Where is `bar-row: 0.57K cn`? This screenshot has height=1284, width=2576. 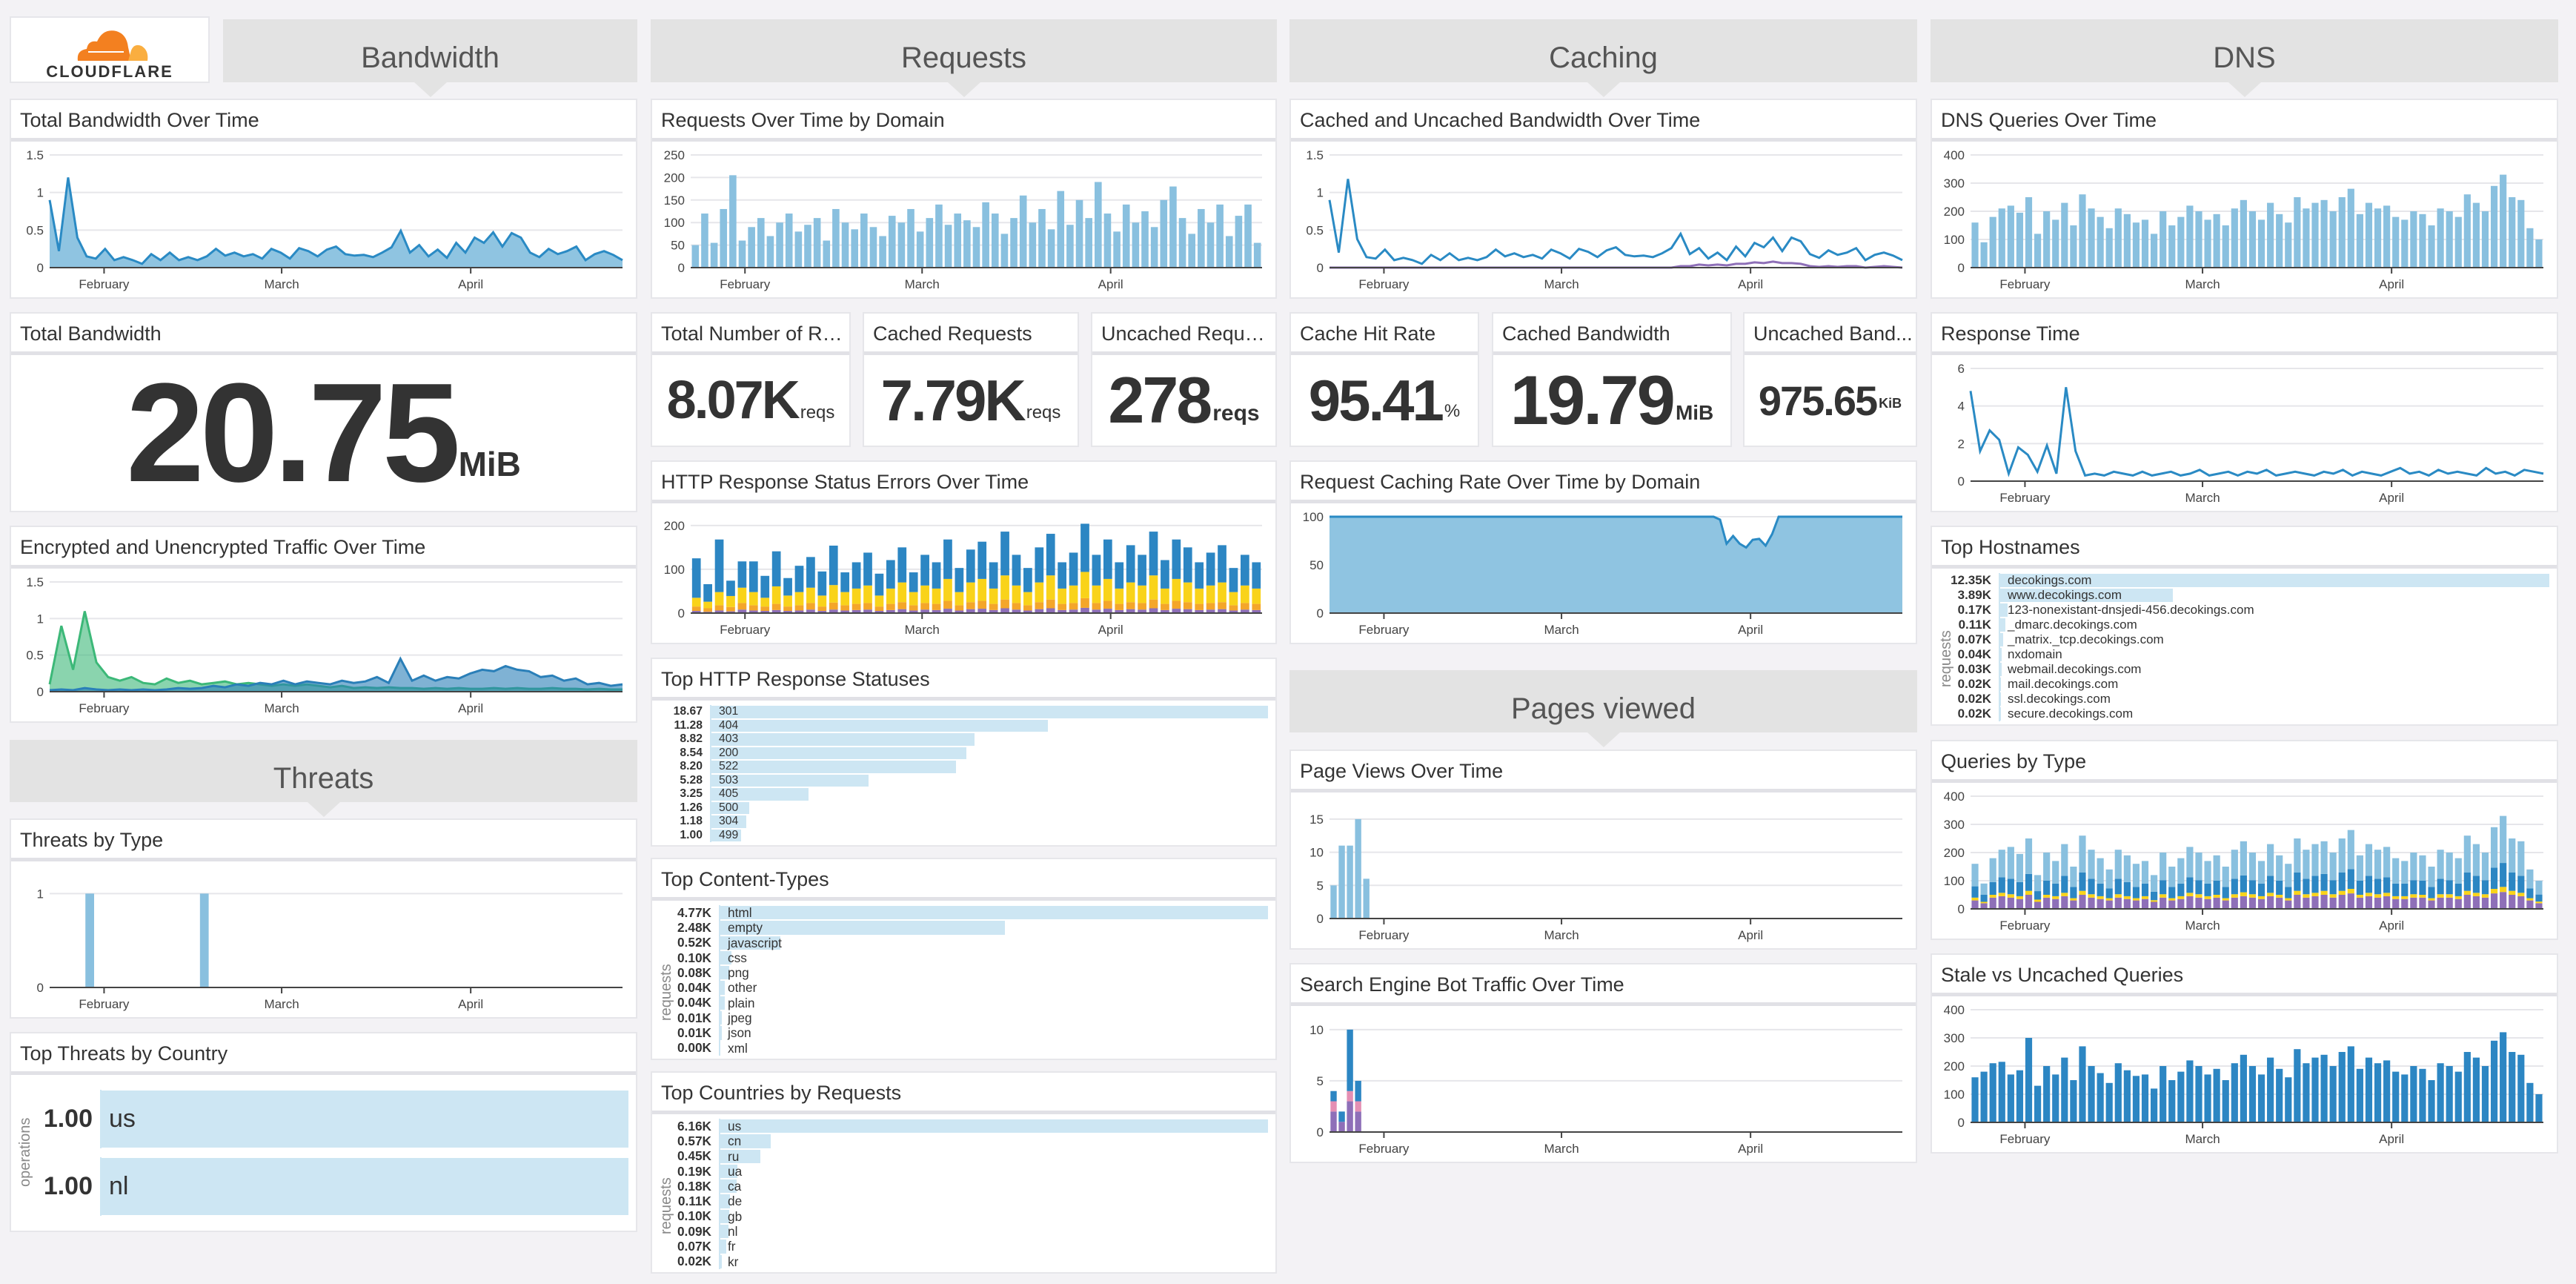
bar-row: 0.57K cn is located at coordinates (964, 1141).